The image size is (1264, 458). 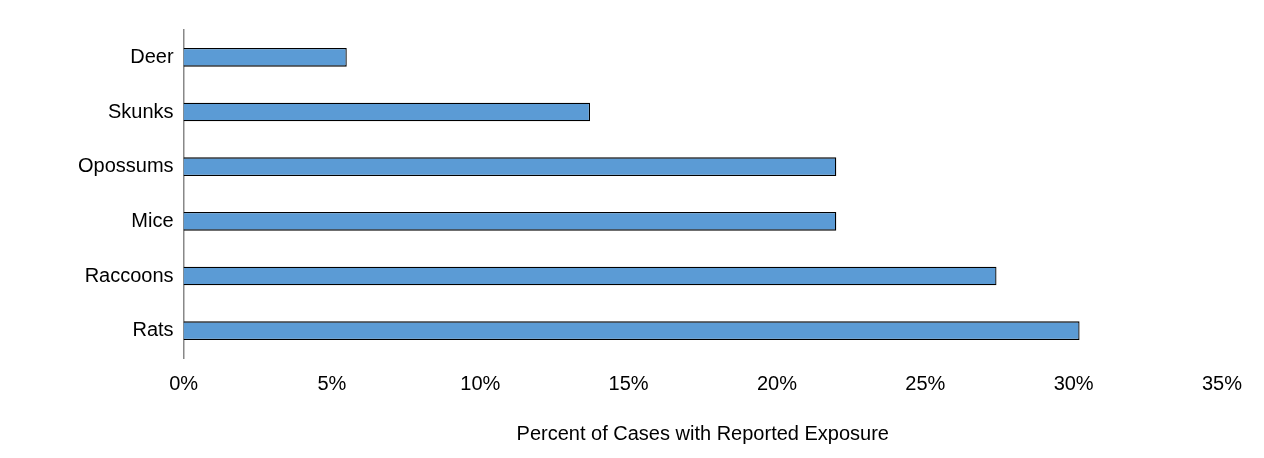 What do you see at coordinates (1222, 382) in the screenshot?
I see `x-tick-label: 35%` at bounding box center [1222, 382].